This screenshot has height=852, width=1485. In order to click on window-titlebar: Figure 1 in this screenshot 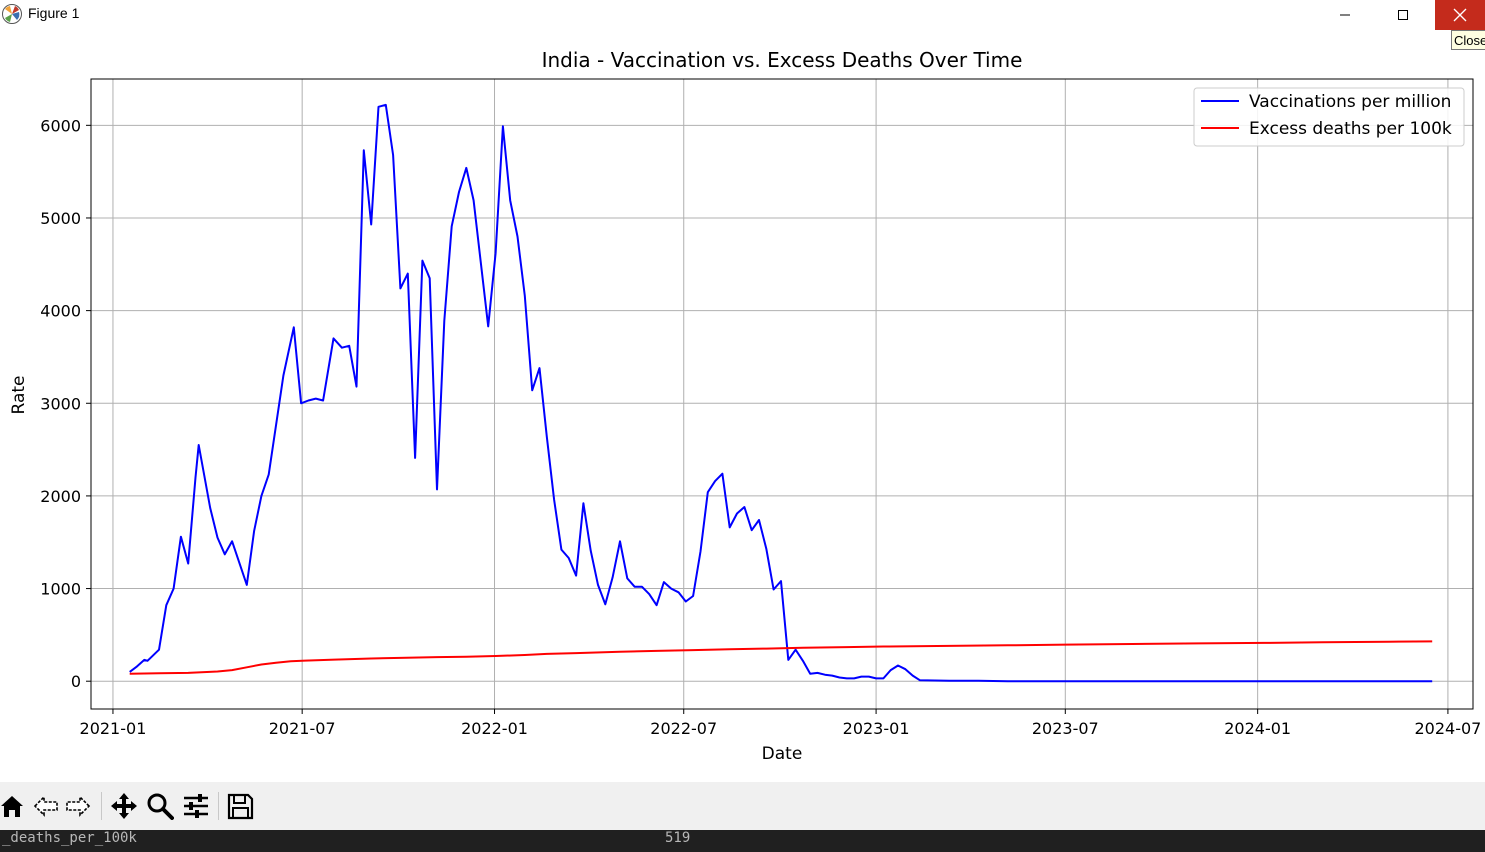, I will do `click(742, 15)`.